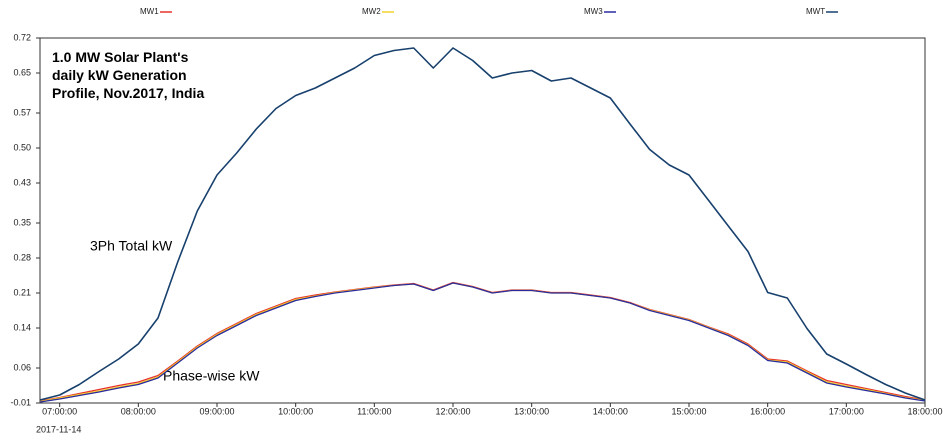 The height and width of the screenshot is (441, 943). What do you see at coordinates (531, 411) in the screenshot?
I see `x-tick-label: 13:00:00` at bounding box center [531, 411].